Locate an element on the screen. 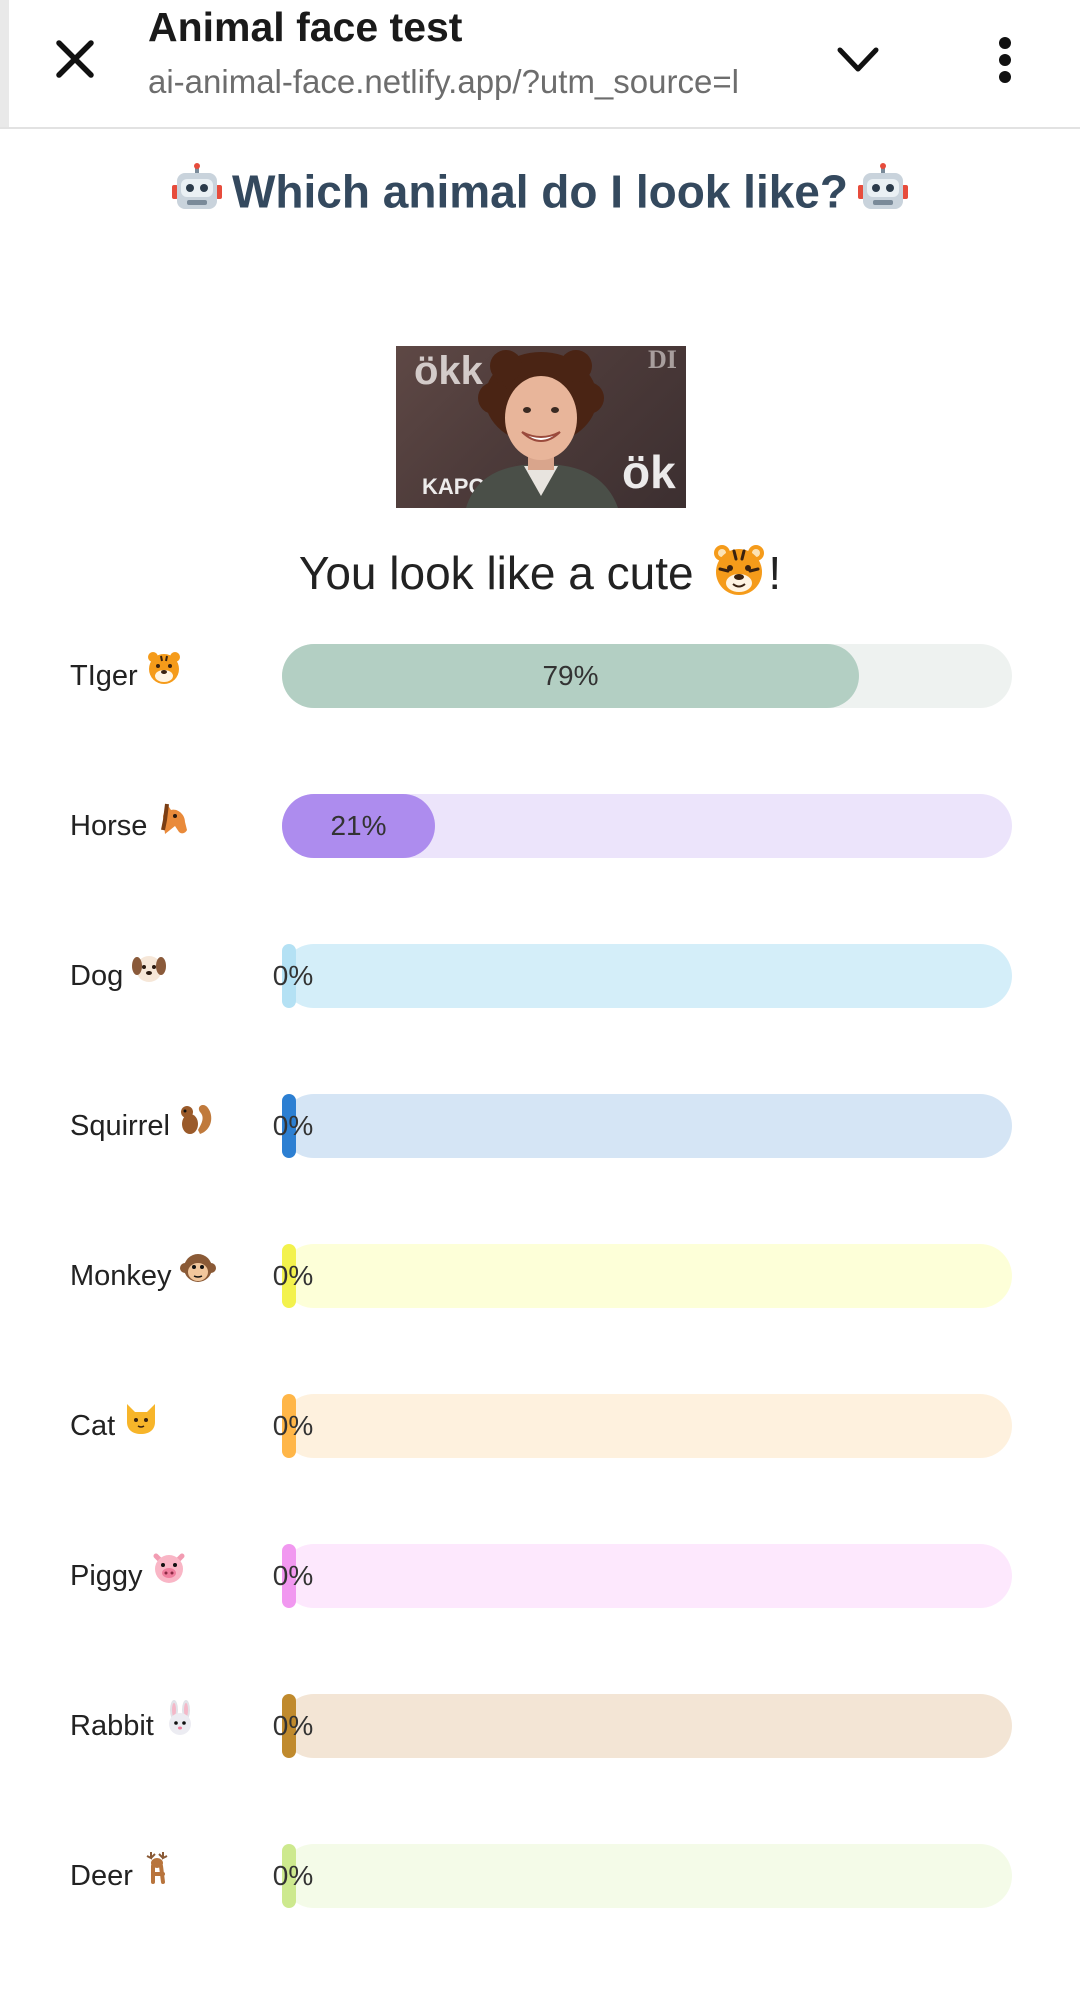  more-options-button is located at coordinates (1005, 60).